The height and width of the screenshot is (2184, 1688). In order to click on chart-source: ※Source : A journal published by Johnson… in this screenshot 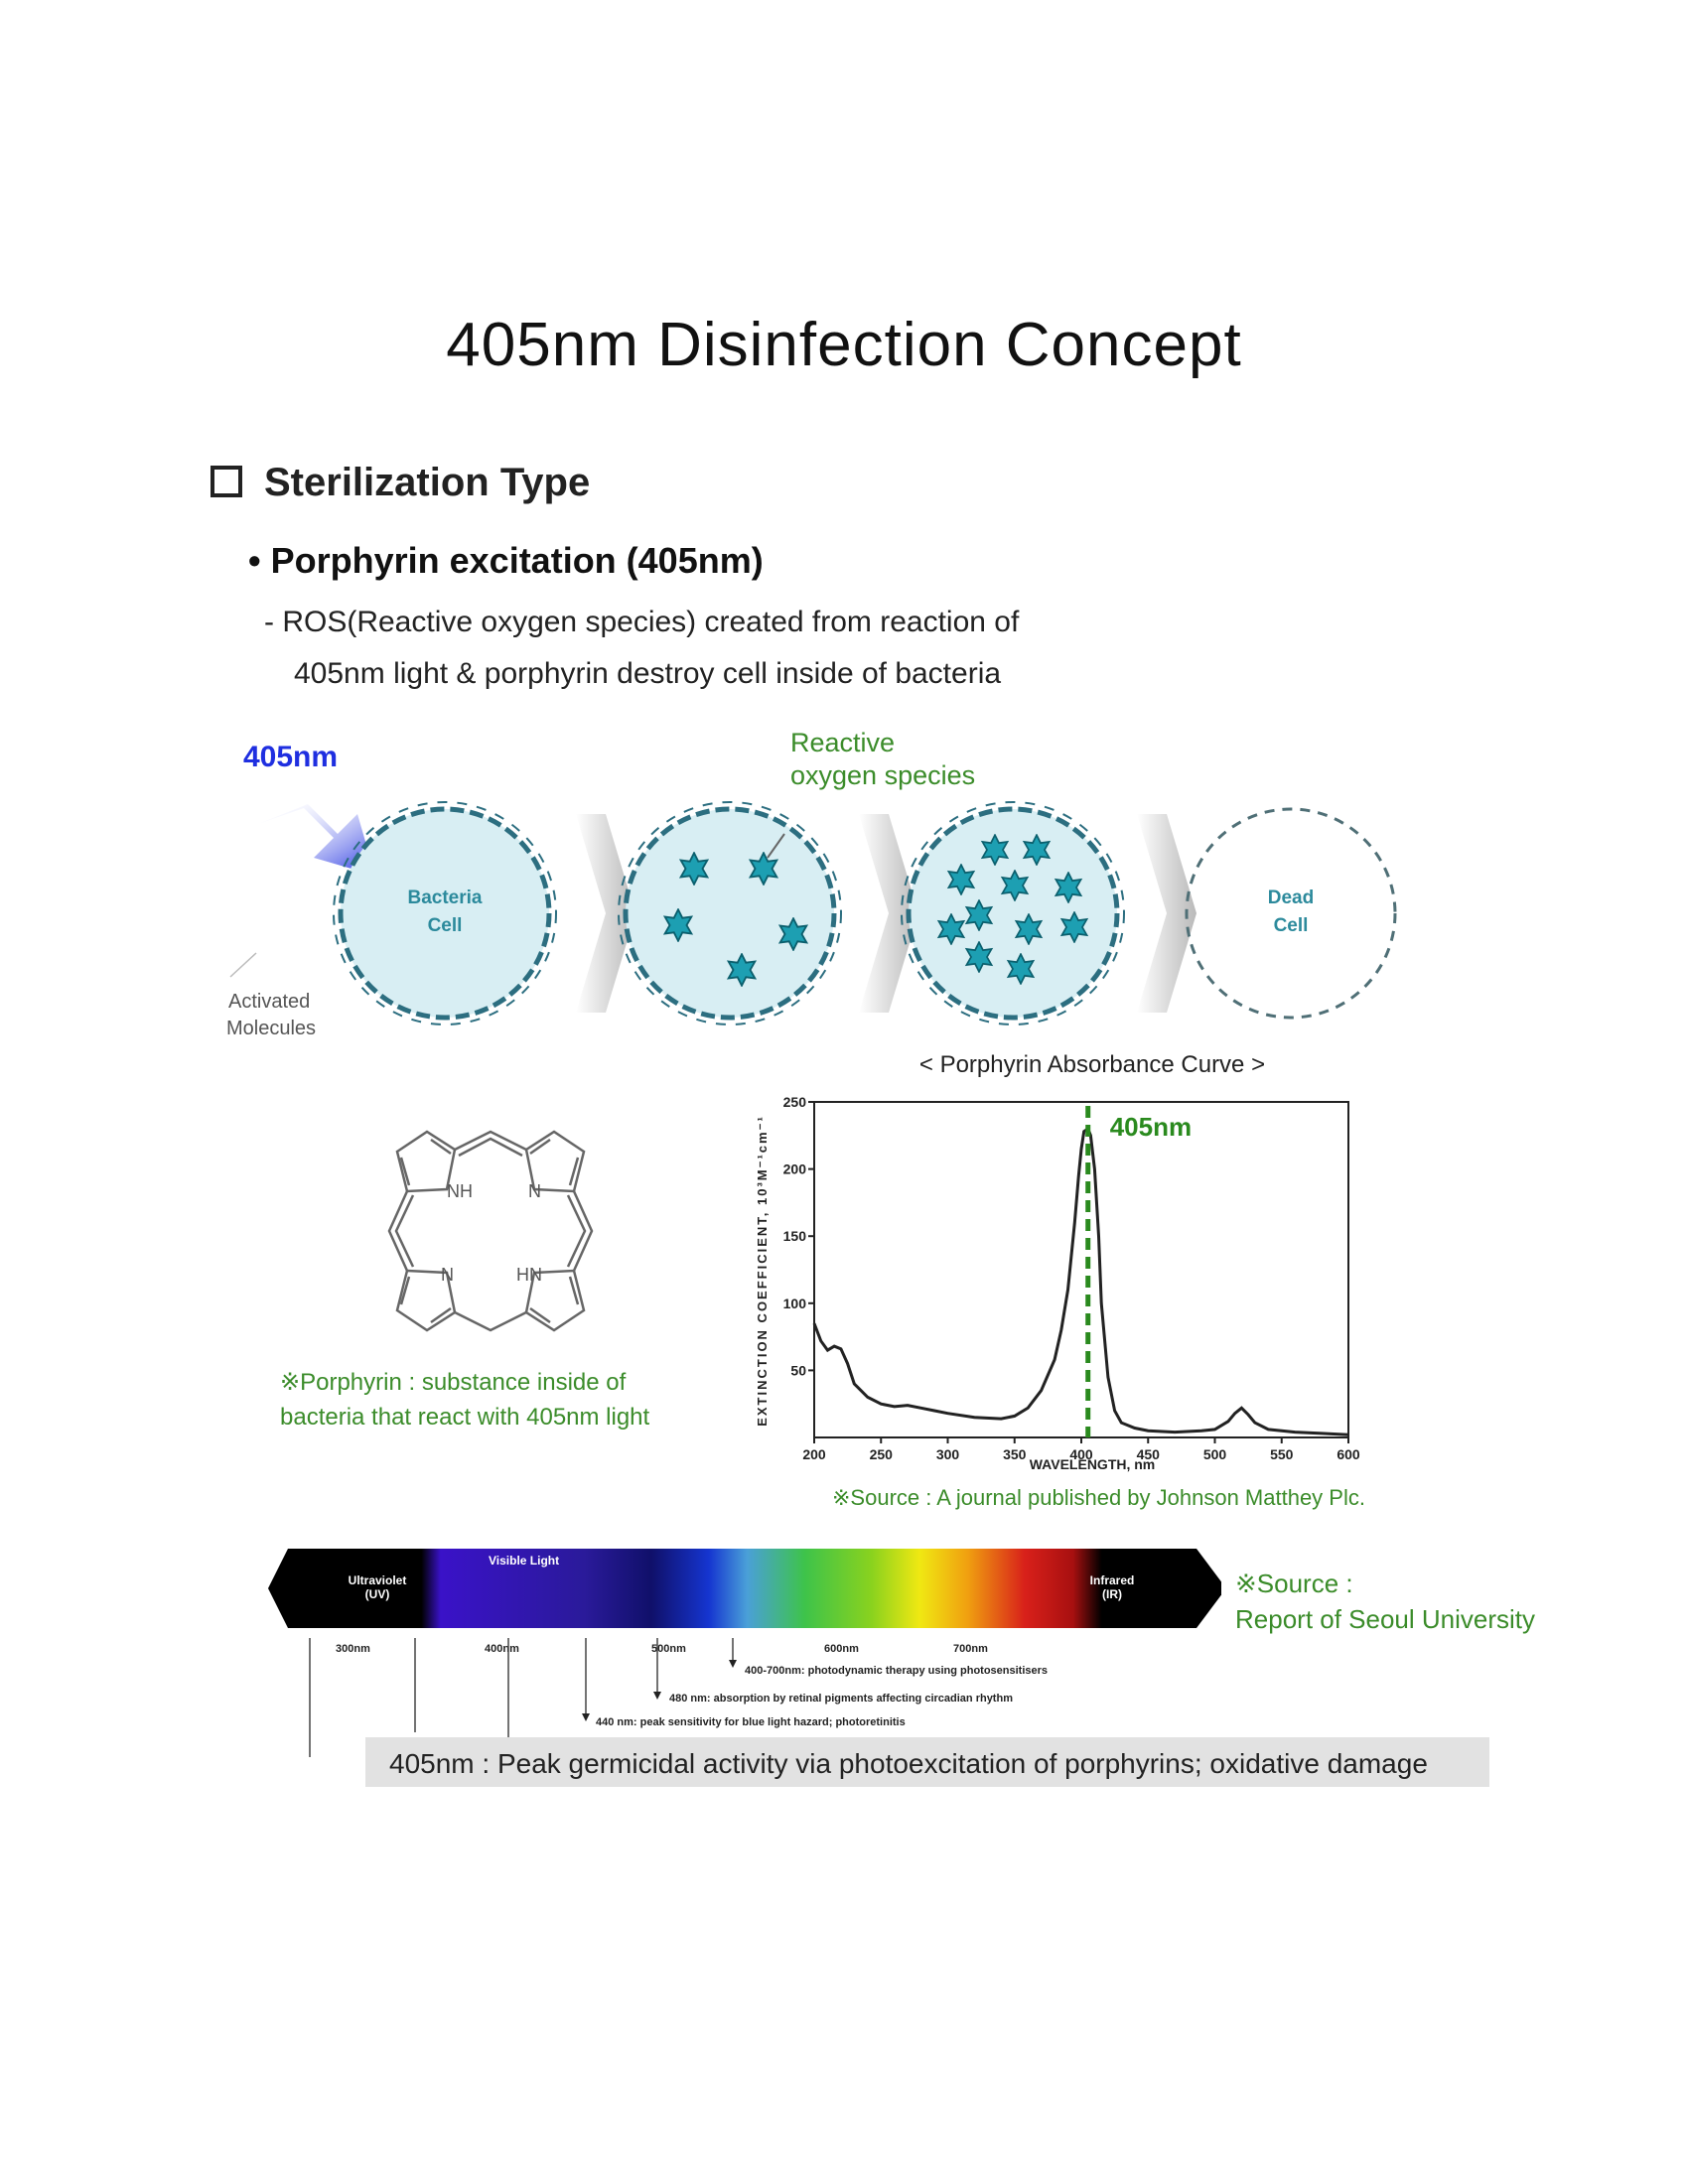, I will do `click(1098, 1497)`.